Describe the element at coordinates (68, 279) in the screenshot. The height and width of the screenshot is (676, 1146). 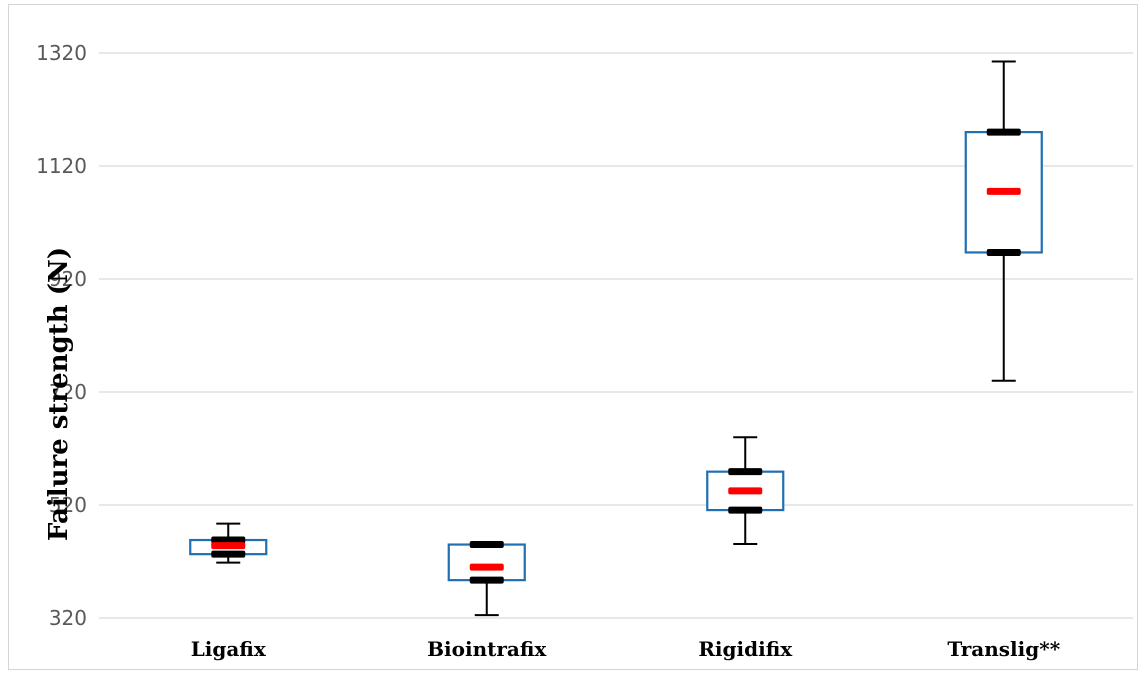
I see `y-tick-label: 920` at that location.